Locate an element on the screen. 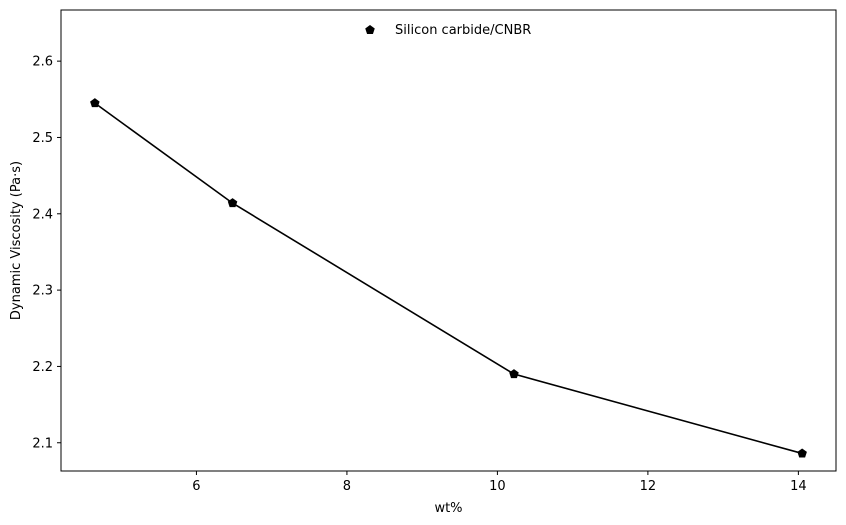  y-axis-ticks: 2.1 2.2 2.3 2.4 2.5 2.6 is located at coordinates (46, 253).